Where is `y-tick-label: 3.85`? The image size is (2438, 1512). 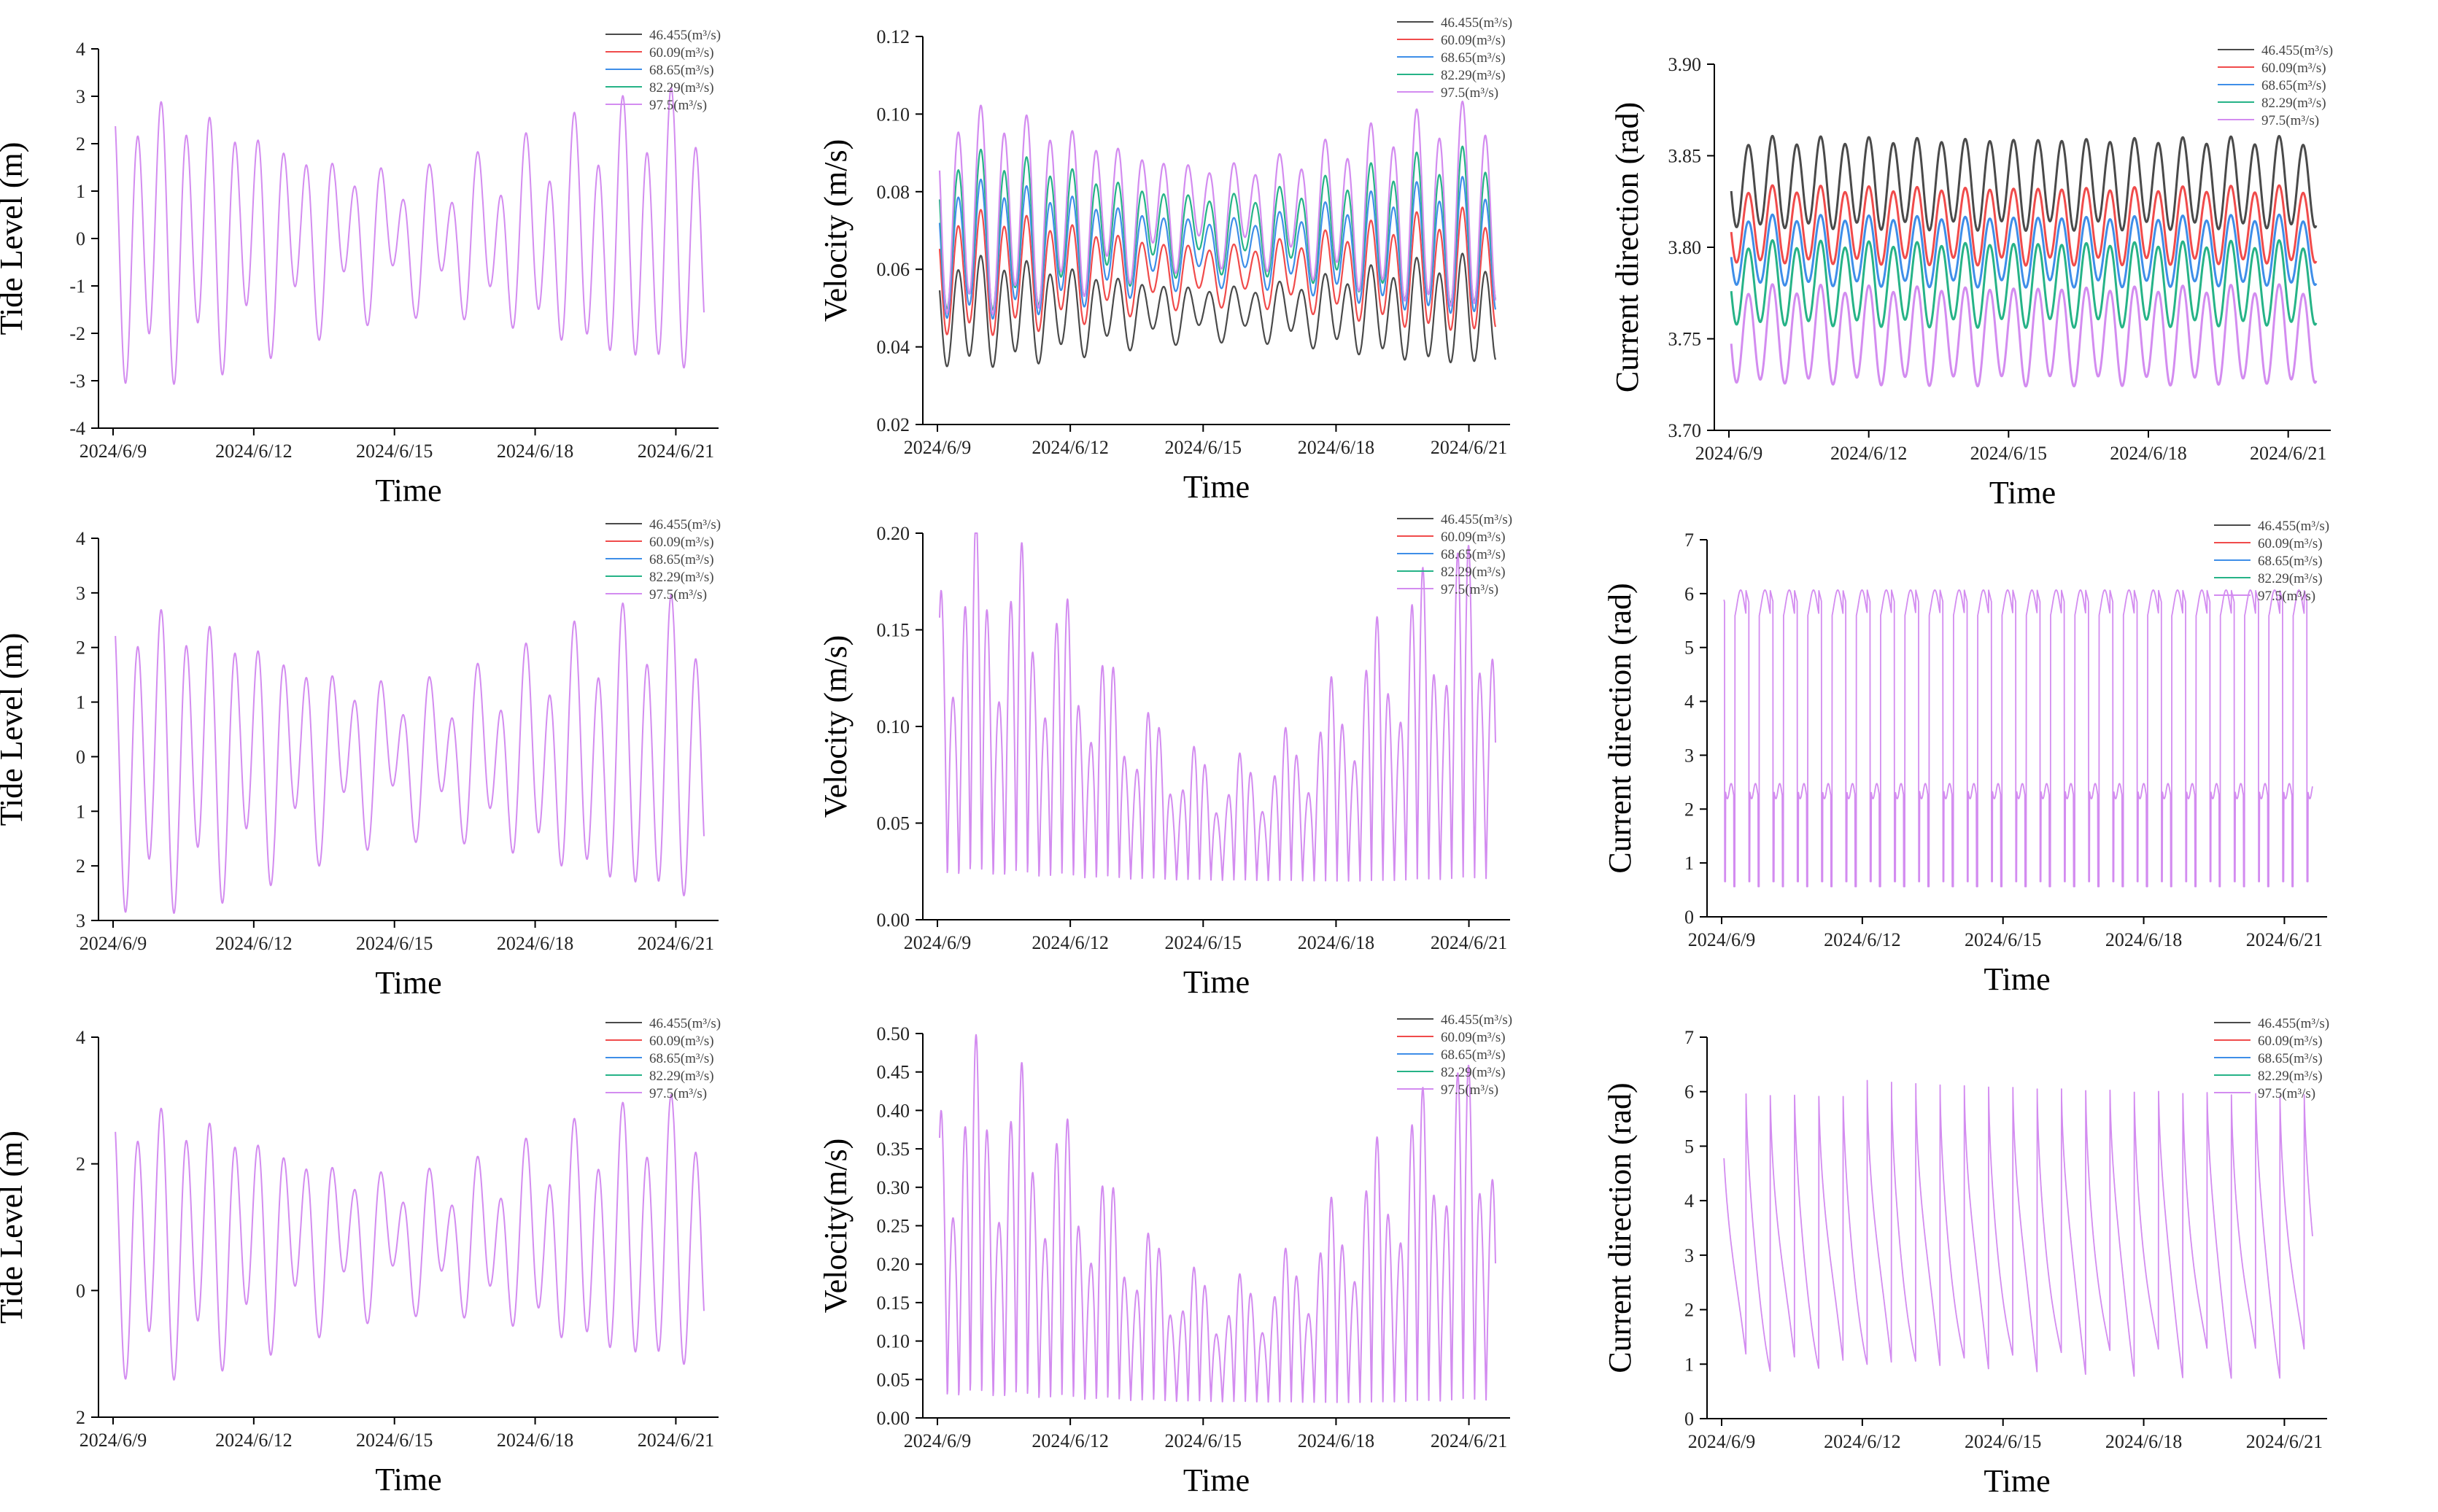
y-tick-label: 3.85 is located at coordinates (1685, 156).